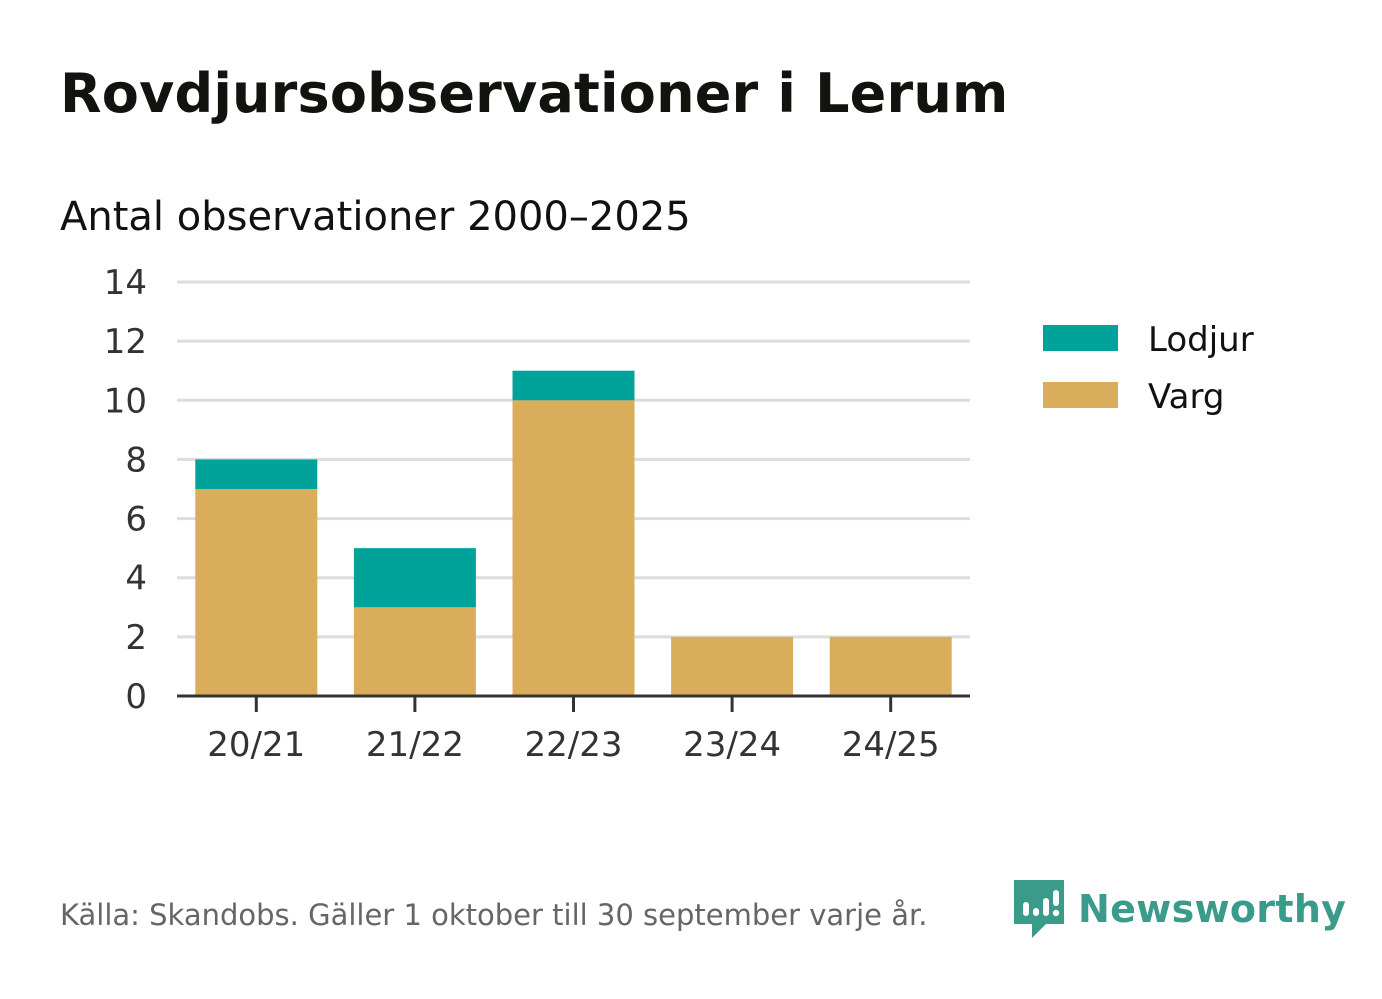 The width and height of the screenshot is (1382, 999). What do you see at coordinates (574, 745) in the screenshot?
I see `x-tick-label-22-23: 22/23` at bounding box center [574, 745].